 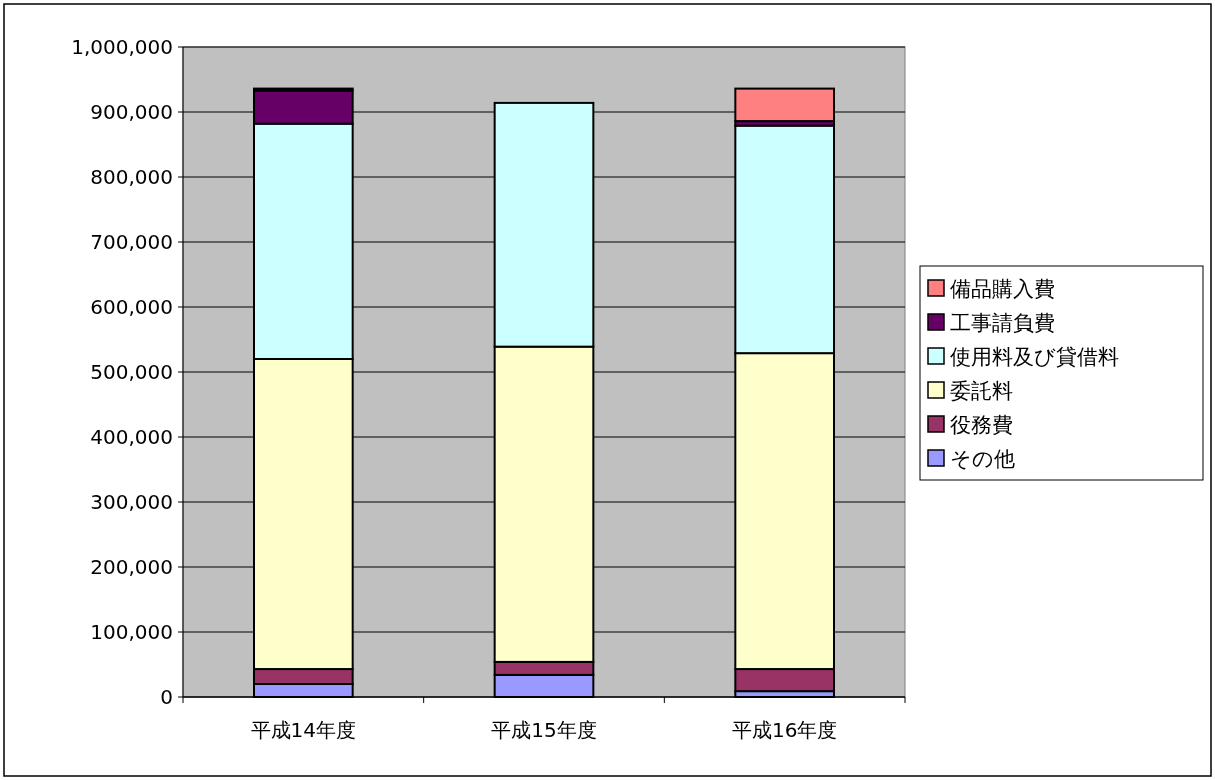 I want to click on legend-label: 使用料及び貸借料, so click(x=1034, y=357).